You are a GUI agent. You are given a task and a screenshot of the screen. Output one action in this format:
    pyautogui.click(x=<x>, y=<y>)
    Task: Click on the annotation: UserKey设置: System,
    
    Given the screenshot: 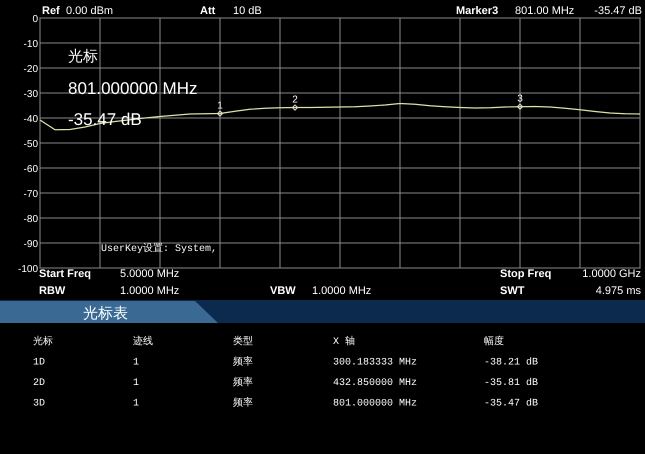 What is the action you would take?
    pyautogui.click(x=159, y=248)
    